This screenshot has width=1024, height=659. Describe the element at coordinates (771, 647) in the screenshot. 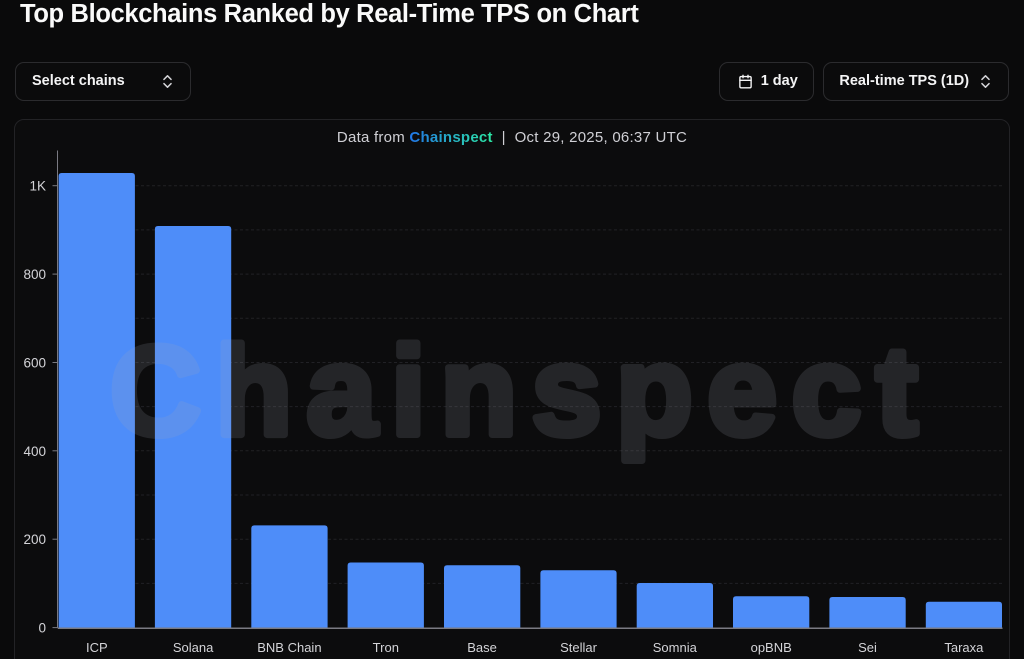

I see `svg-text: opBNB` at that location.